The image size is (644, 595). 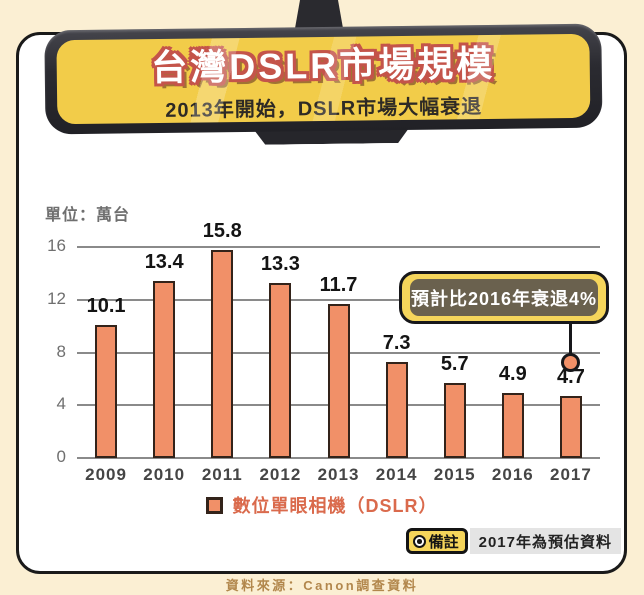 What do you see at coordinates (338, 380) in the screenshot?
I see `bar-2013` at bounding box center [338, 380].